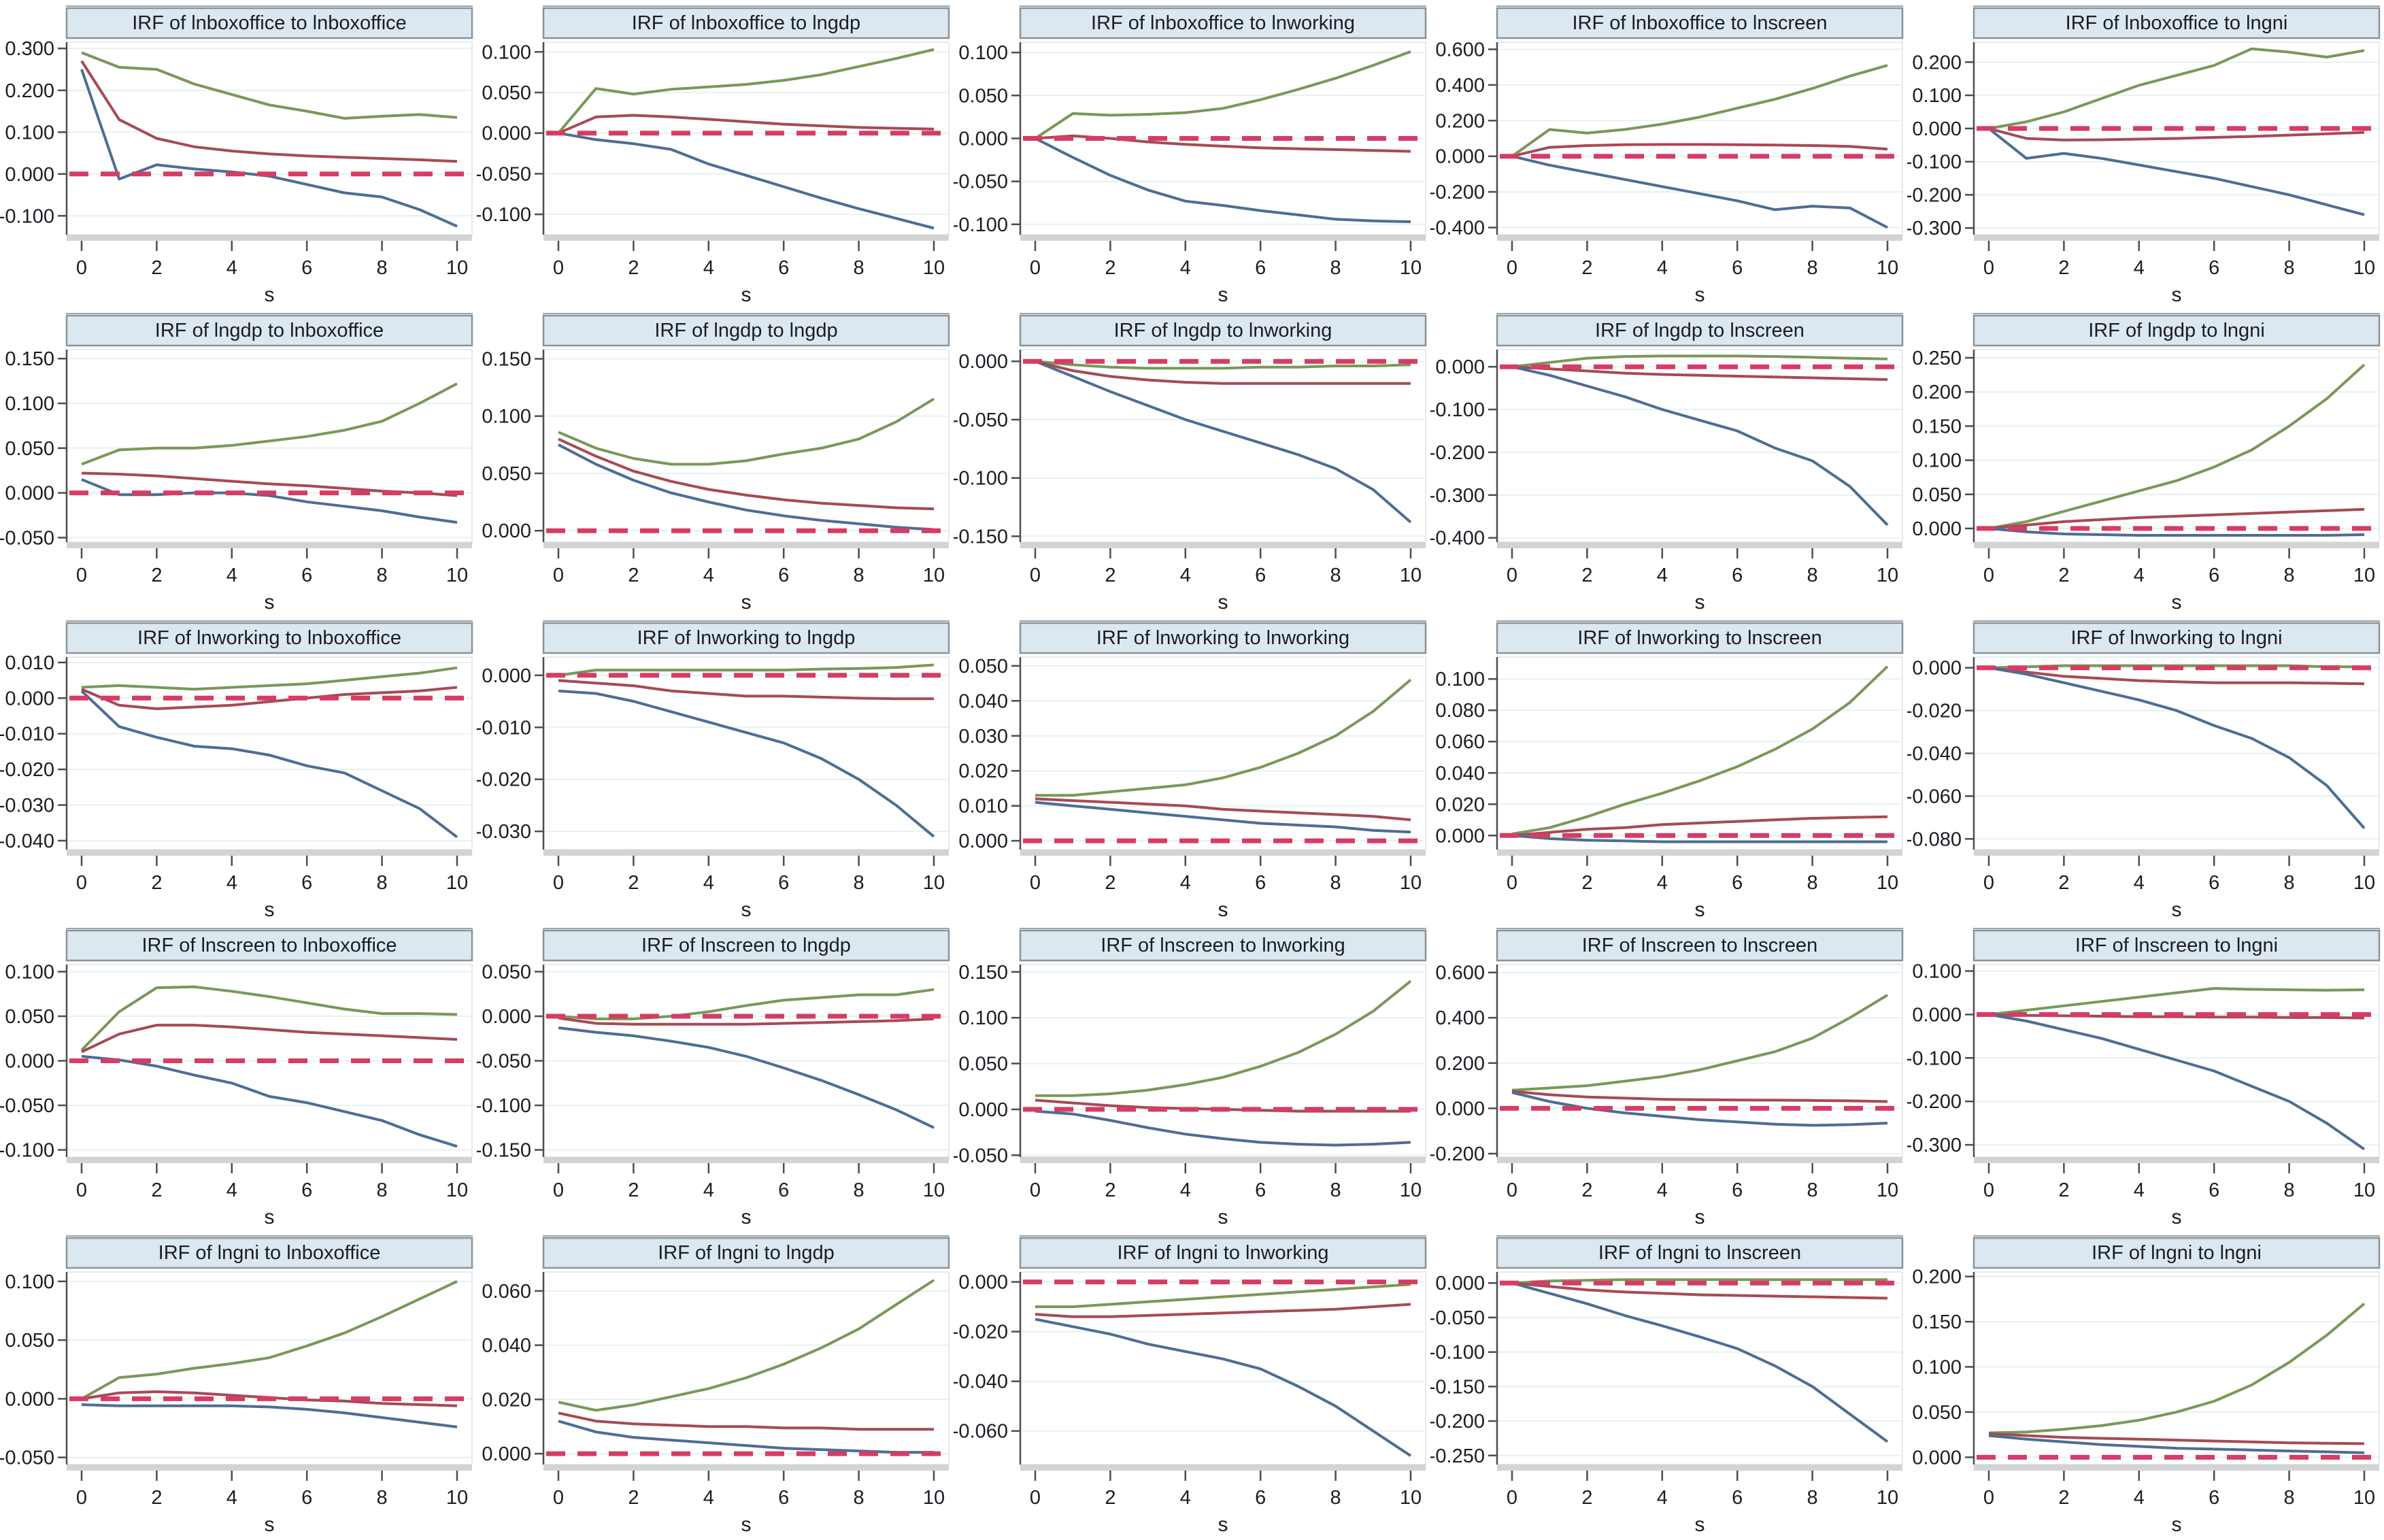  Describe the element at coordinates (27, 1151) in the screenshot. I see `y-tick-label: -0.100` at that location.